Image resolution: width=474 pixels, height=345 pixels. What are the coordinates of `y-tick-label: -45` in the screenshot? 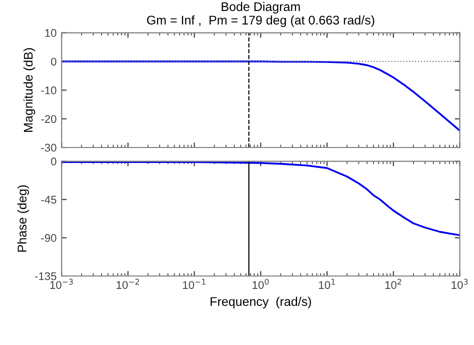 It's located at (48, 200).